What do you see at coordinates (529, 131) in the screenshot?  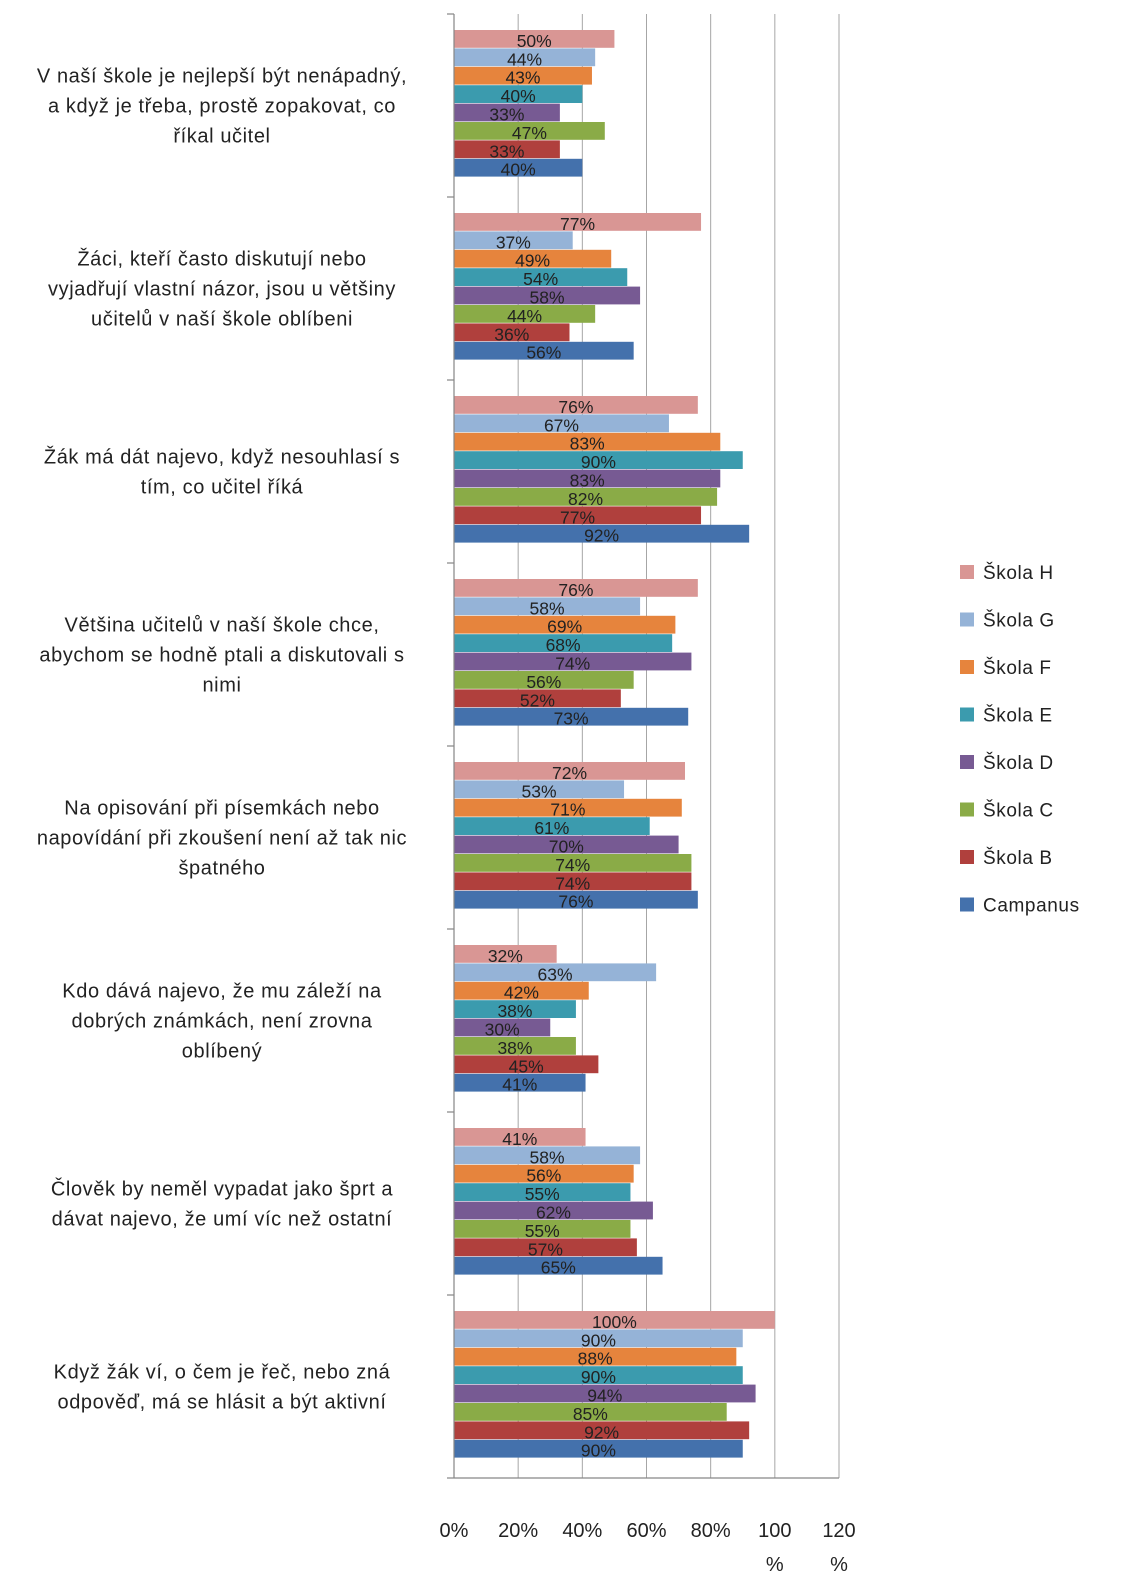 I see `bar-škola-c-1` at bounding box center [529, 131].